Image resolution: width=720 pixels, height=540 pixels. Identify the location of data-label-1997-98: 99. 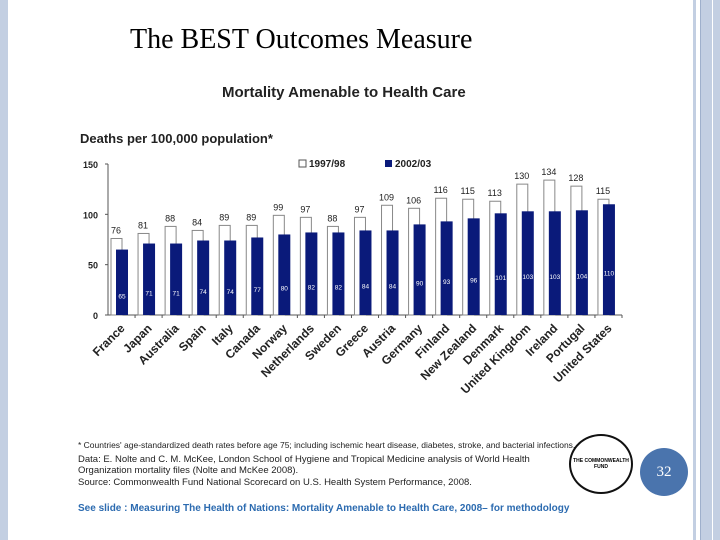
(278, 207).